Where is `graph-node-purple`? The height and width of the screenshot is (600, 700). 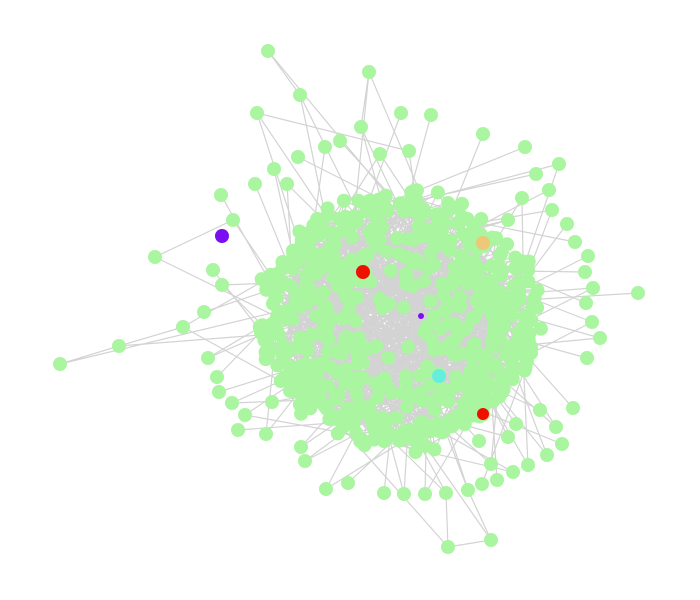
graph-node-purple is located at coordinates (222, 236).